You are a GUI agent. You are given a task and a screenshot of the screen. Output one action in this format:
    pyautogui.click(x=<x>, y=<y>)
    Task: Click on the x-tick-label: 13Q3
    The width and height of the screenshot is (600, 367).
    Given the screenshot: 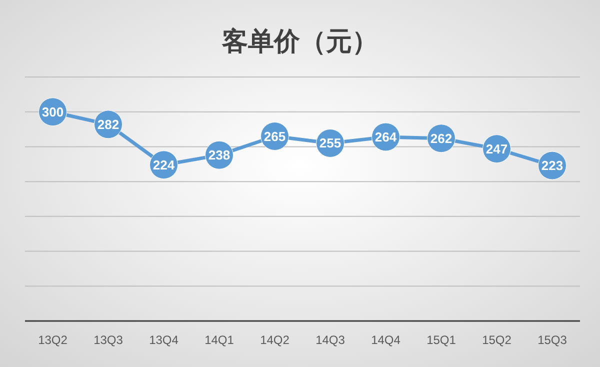 What is the action you would take?
    pyautogui.click(x=109, y=340)
    